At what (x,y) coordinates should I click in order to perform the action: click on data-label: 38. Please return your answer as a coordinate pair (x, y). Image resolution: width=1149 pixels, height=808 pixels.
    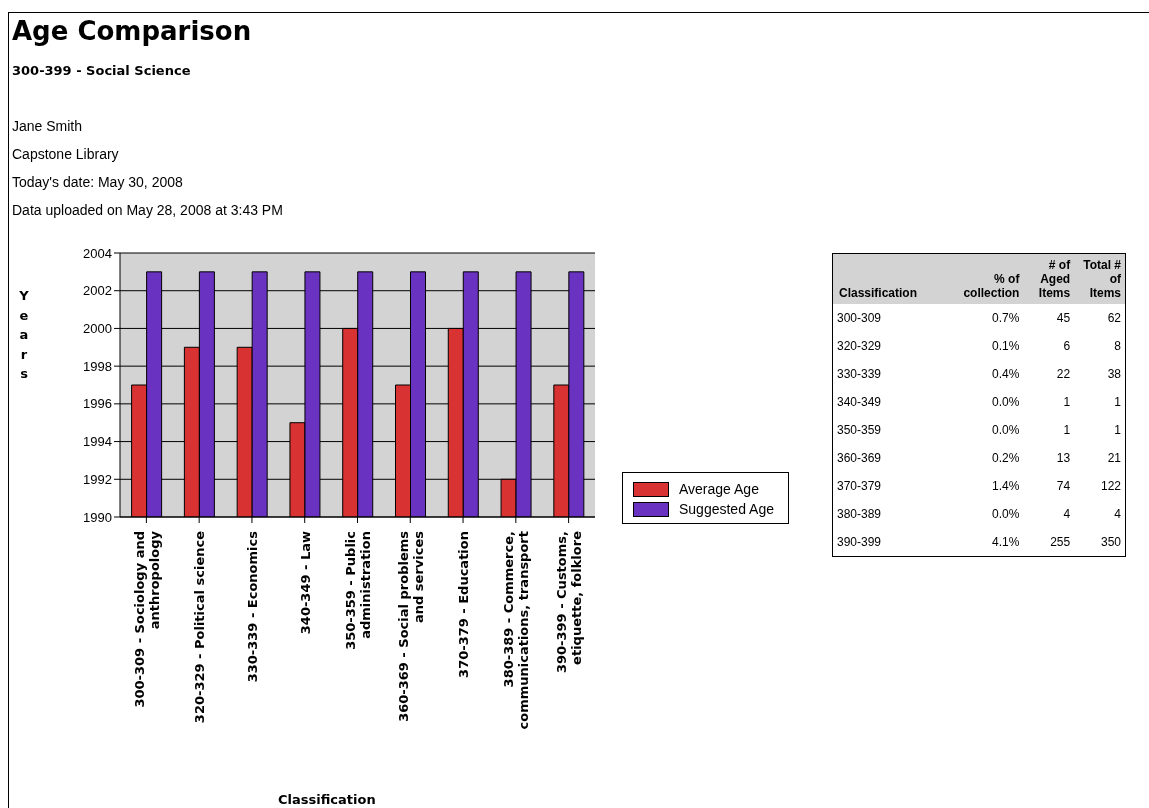
    Looking at the image, I should click on (1114, 374).